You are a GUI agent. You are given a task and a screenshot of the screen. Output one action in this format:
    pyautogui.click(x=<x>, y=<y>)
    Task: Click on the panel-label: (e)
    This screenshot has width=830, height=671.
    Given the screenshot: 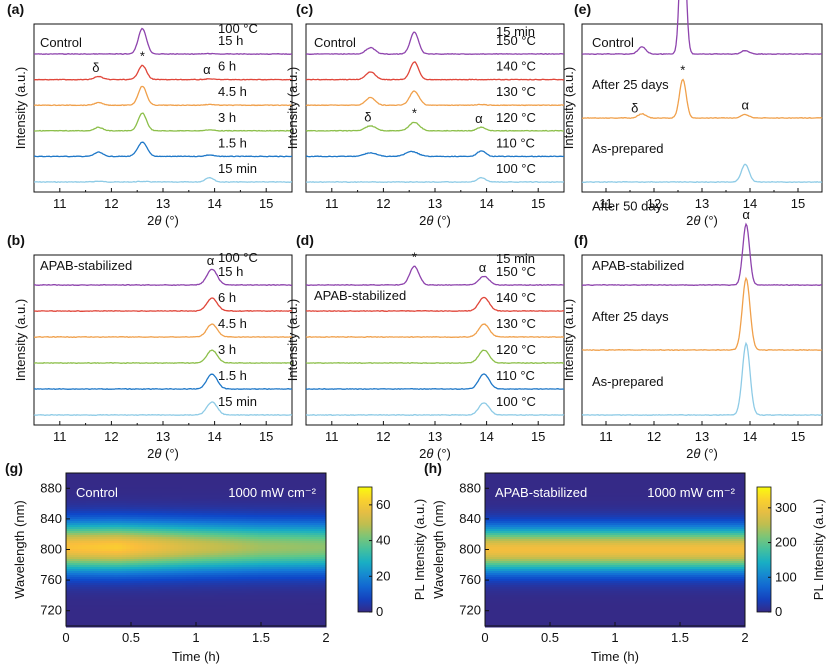 What is the action you would take?
    pyautogui.click(x=582, y=9)
    